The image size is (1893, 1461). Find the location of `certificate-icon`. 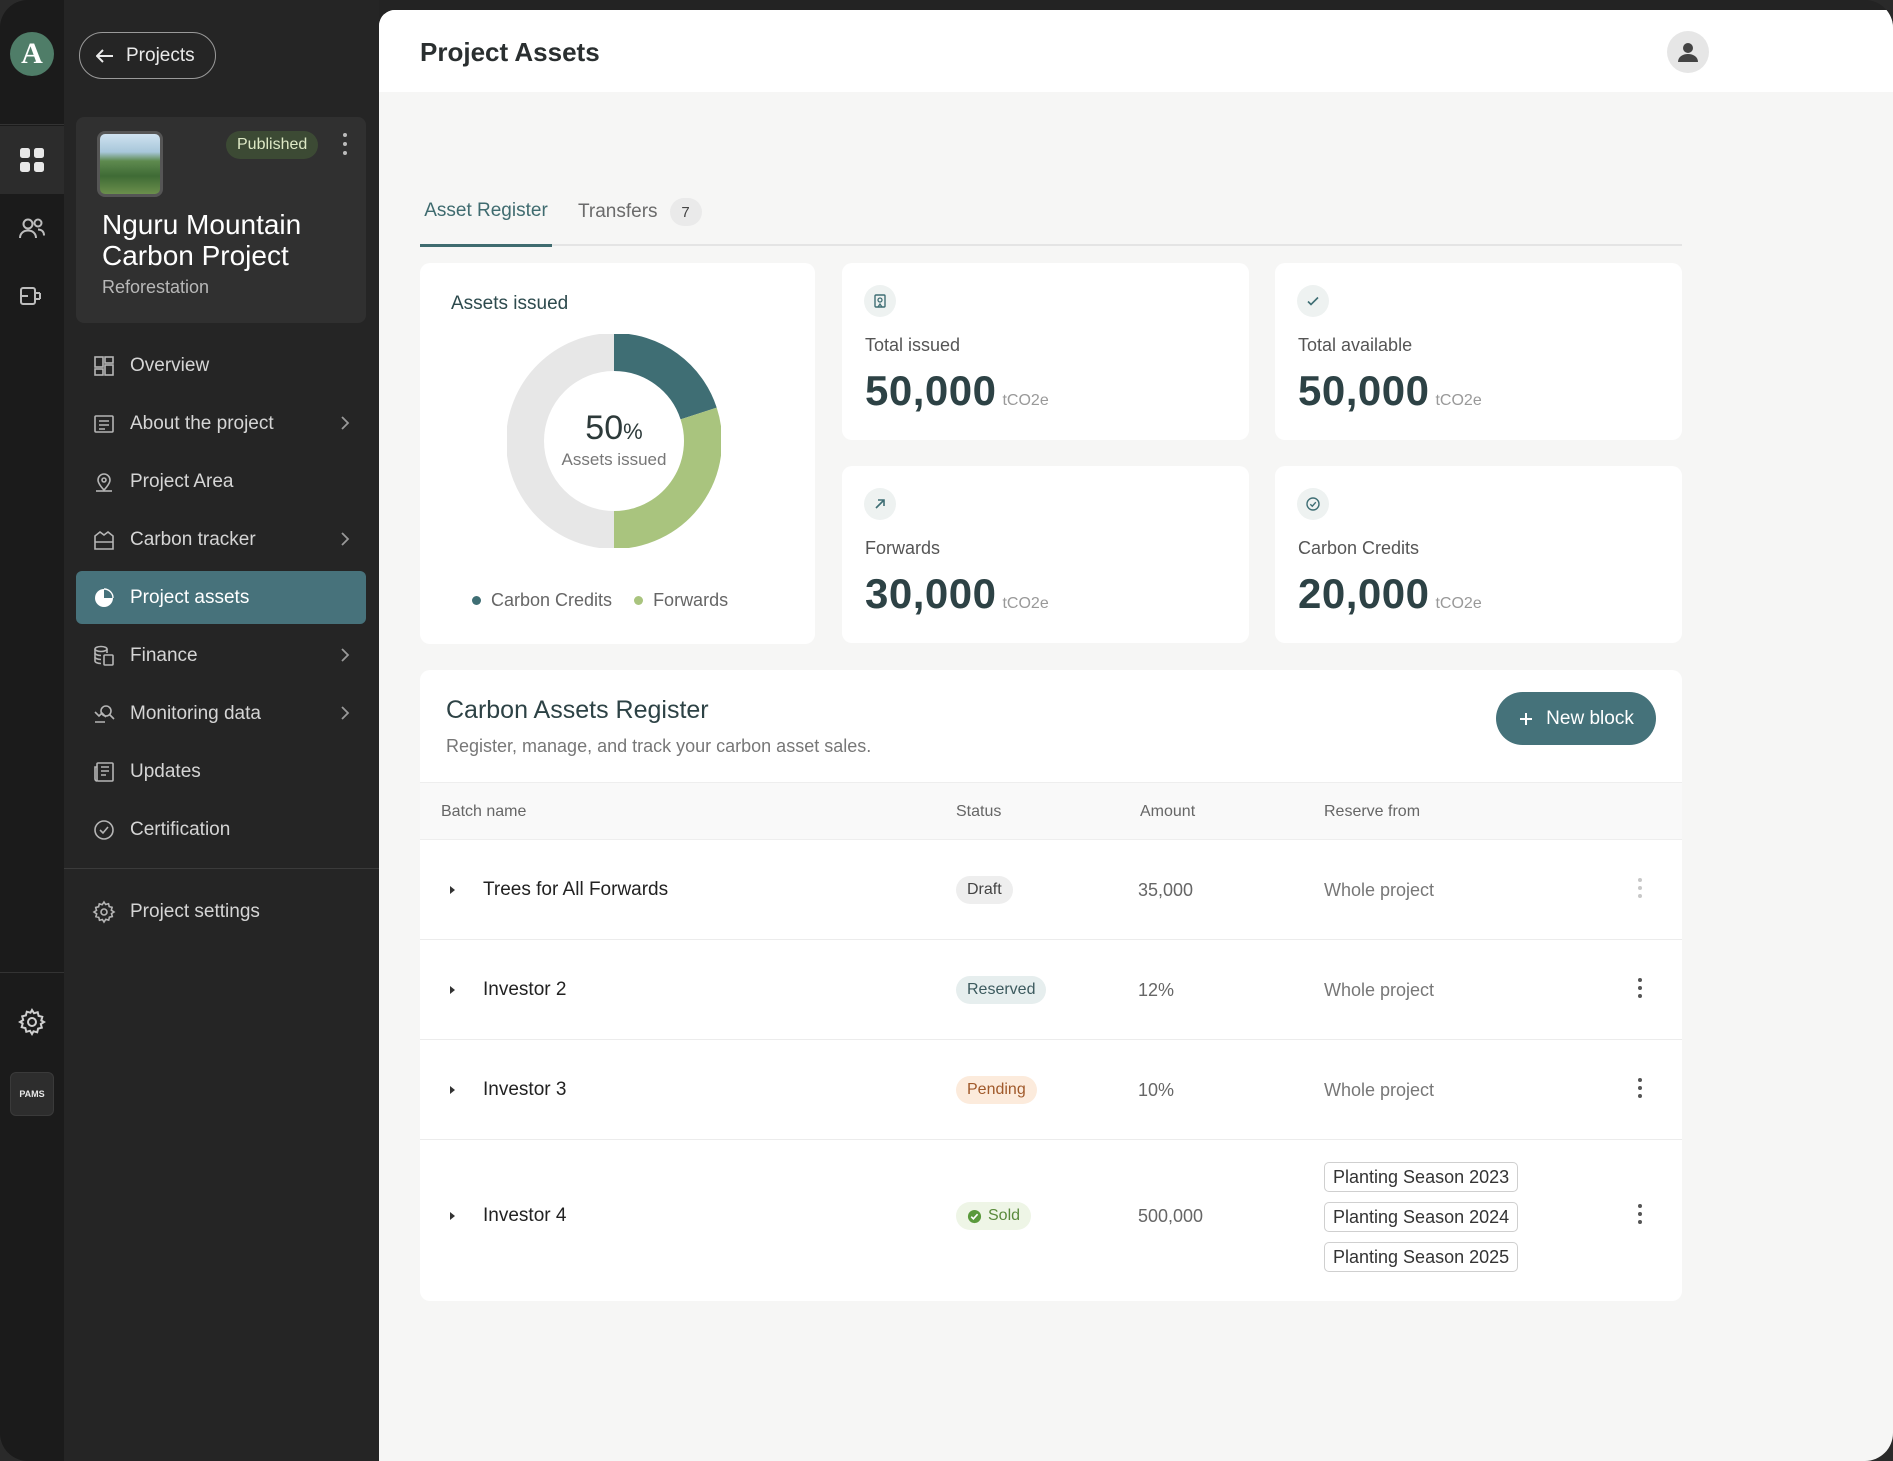

certificate-icon is located at coordinates (880, 301).